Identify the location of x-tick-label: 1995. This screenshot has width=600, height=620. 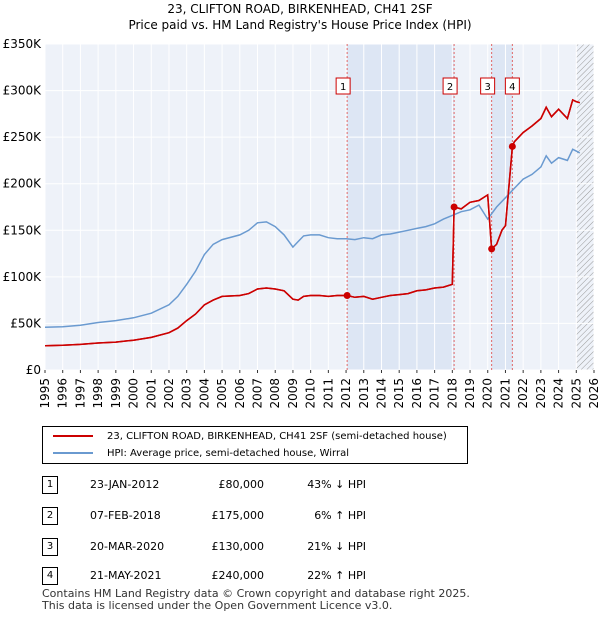
(45, 393).